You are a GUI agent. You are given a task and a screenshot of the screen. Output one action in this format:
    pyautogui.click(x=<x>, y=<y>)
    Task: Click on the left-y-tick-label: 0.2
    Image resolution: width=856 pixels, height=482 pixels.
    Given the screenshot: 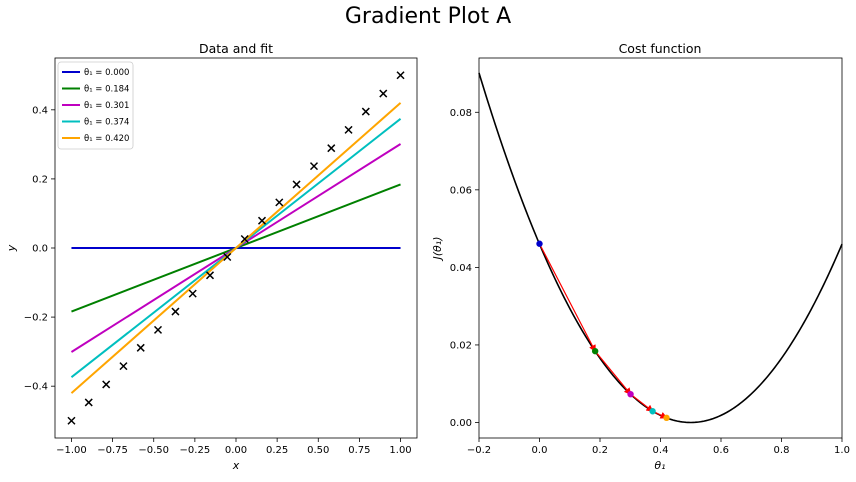 What is the action you would take?
    pyautogui.click(x=40, y=179)
    